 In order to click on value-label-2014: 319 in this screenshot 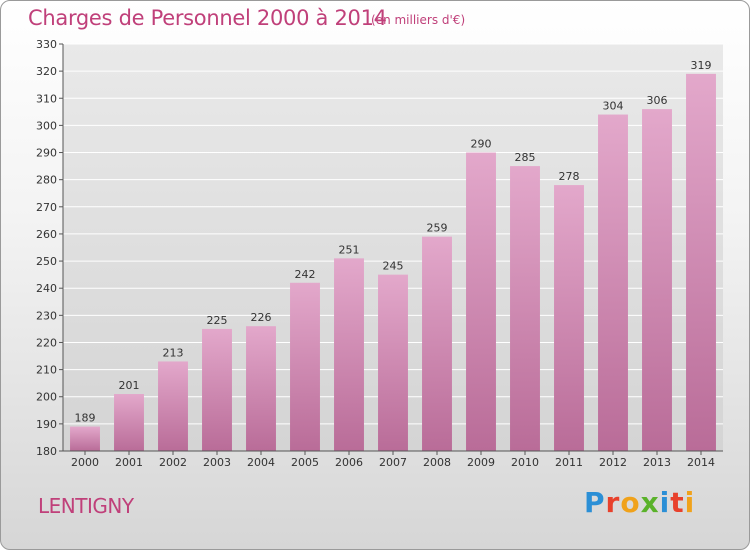, I will do `click(701, 65)`.